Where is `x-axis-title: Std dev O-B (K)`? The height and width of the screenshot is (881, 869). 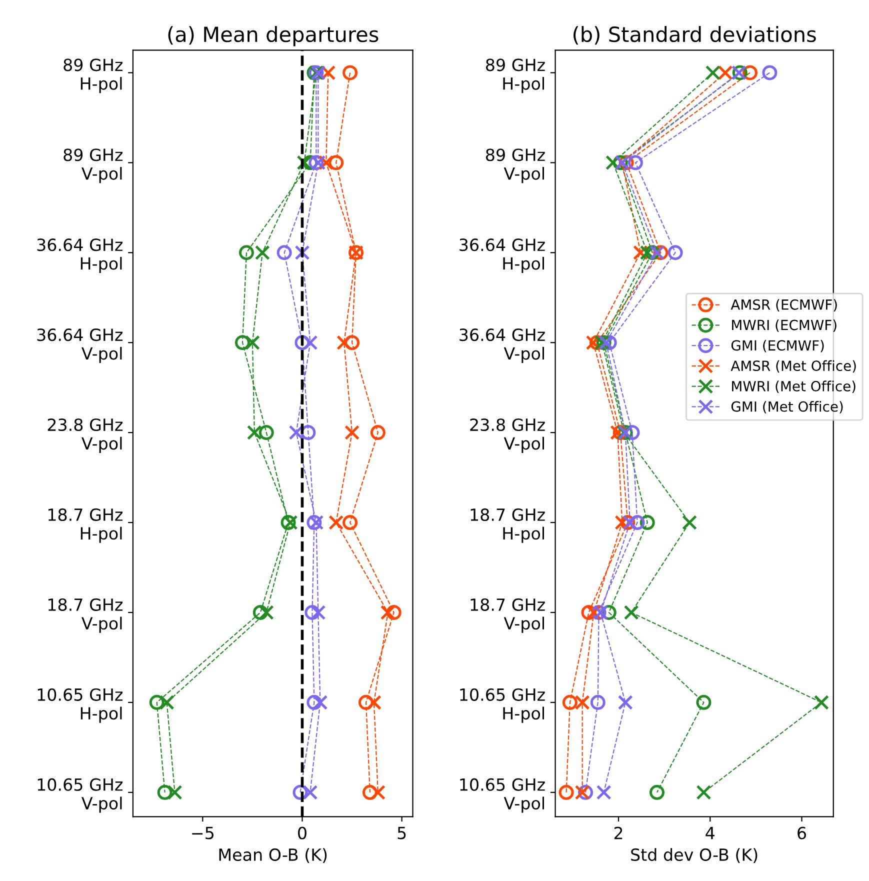
x-axis-title: Std dev O-B (K) is located at coordinates (694, 855).